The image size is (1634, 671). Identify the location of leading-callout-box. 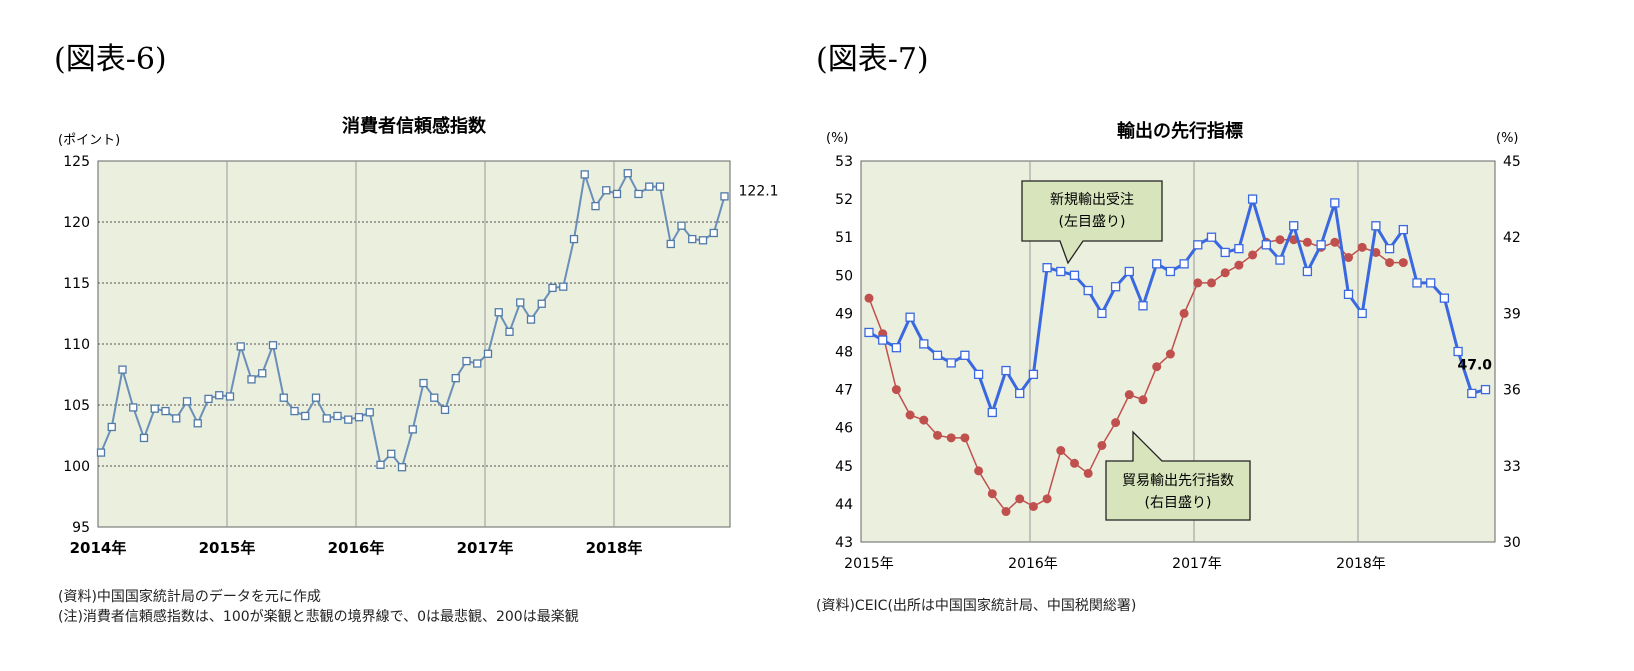
(1178, 475).